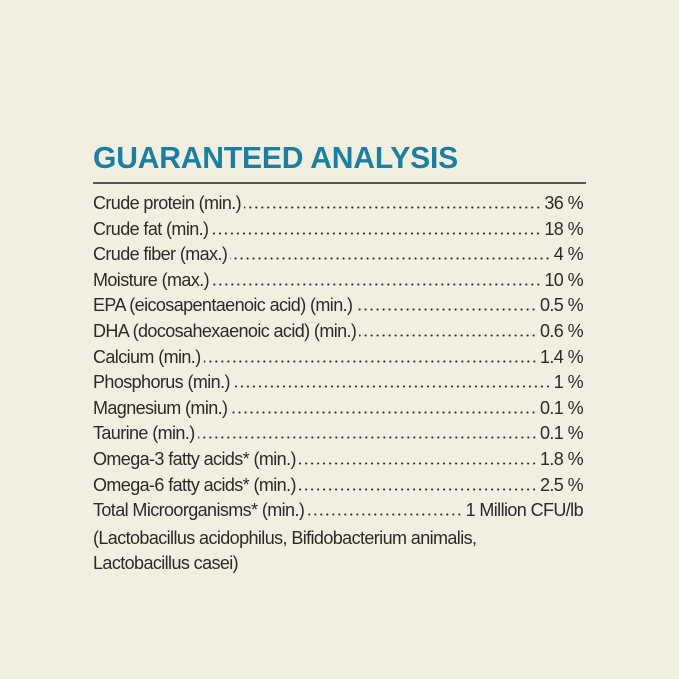 The height and width of the screenshot is (679, 679). What do you see at coordinates (561, 458) in the screenshot?
I see `nutrient-value: 1.8 %` at bounding box center [561, 458].